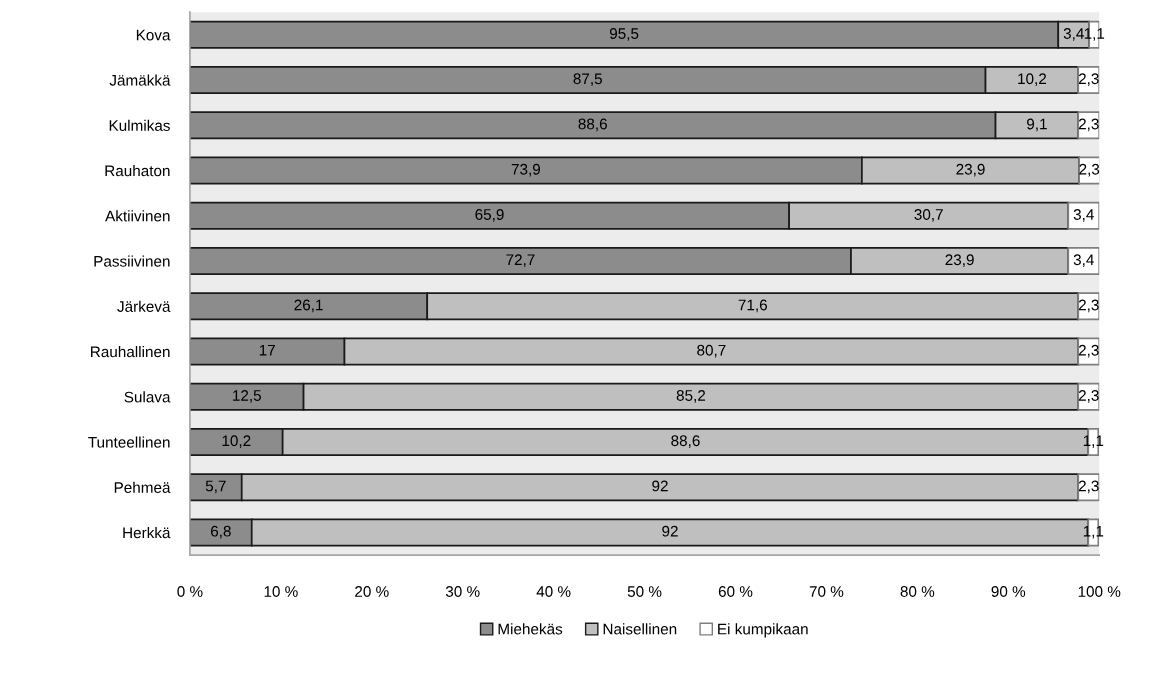 This screenshot has width=1151, height=677. What do you see at coordinates (137, 171) in the screenshot?
I see `y-tick-label: Rauhaton` at bounding box center [137, 171].